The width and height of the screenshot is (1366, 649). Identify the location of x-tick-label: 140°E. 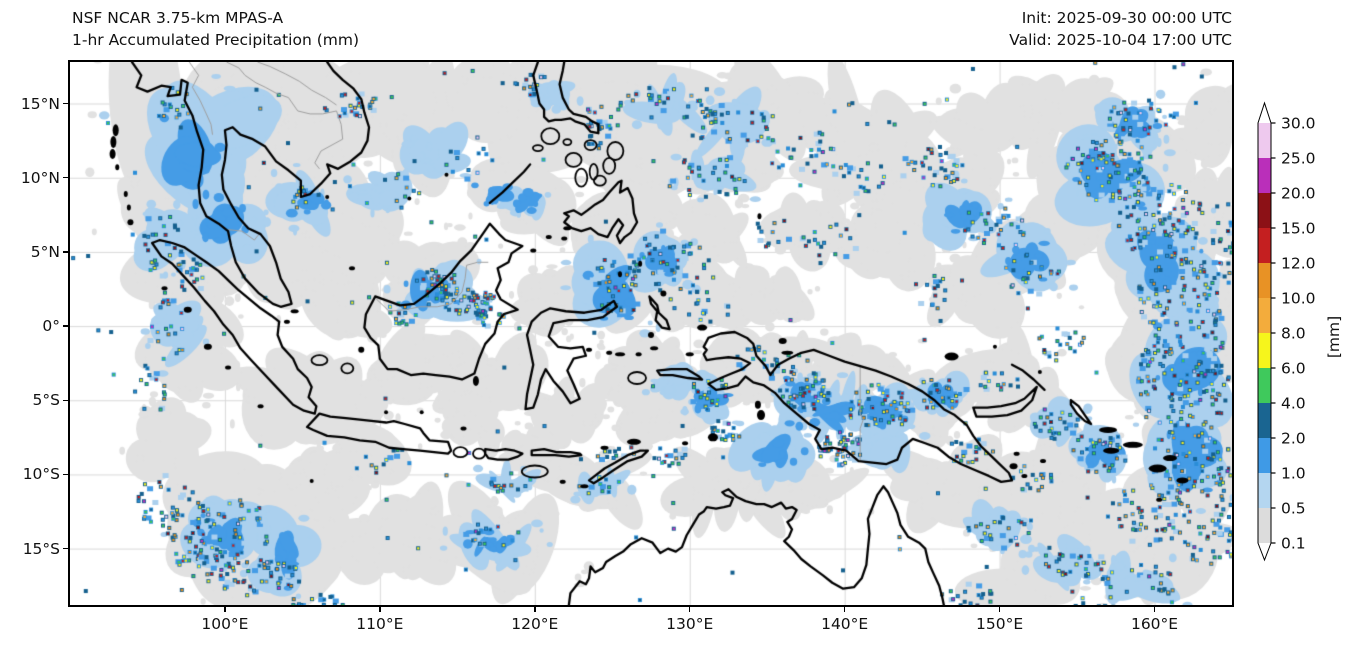
(845, 624).